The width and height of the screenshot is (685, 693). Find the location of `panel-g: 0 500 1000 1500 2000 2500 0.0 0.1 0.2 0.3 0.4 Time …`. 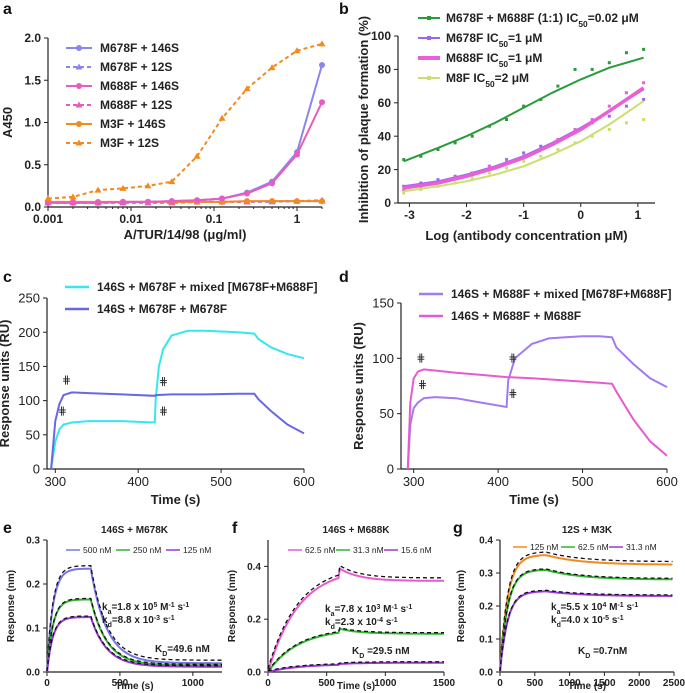

panel-g: 0 500 1000 1500 2000 2500 0.0 0.1 0.2 0.3 0.4 Time … is located at coordinates (569, 606).